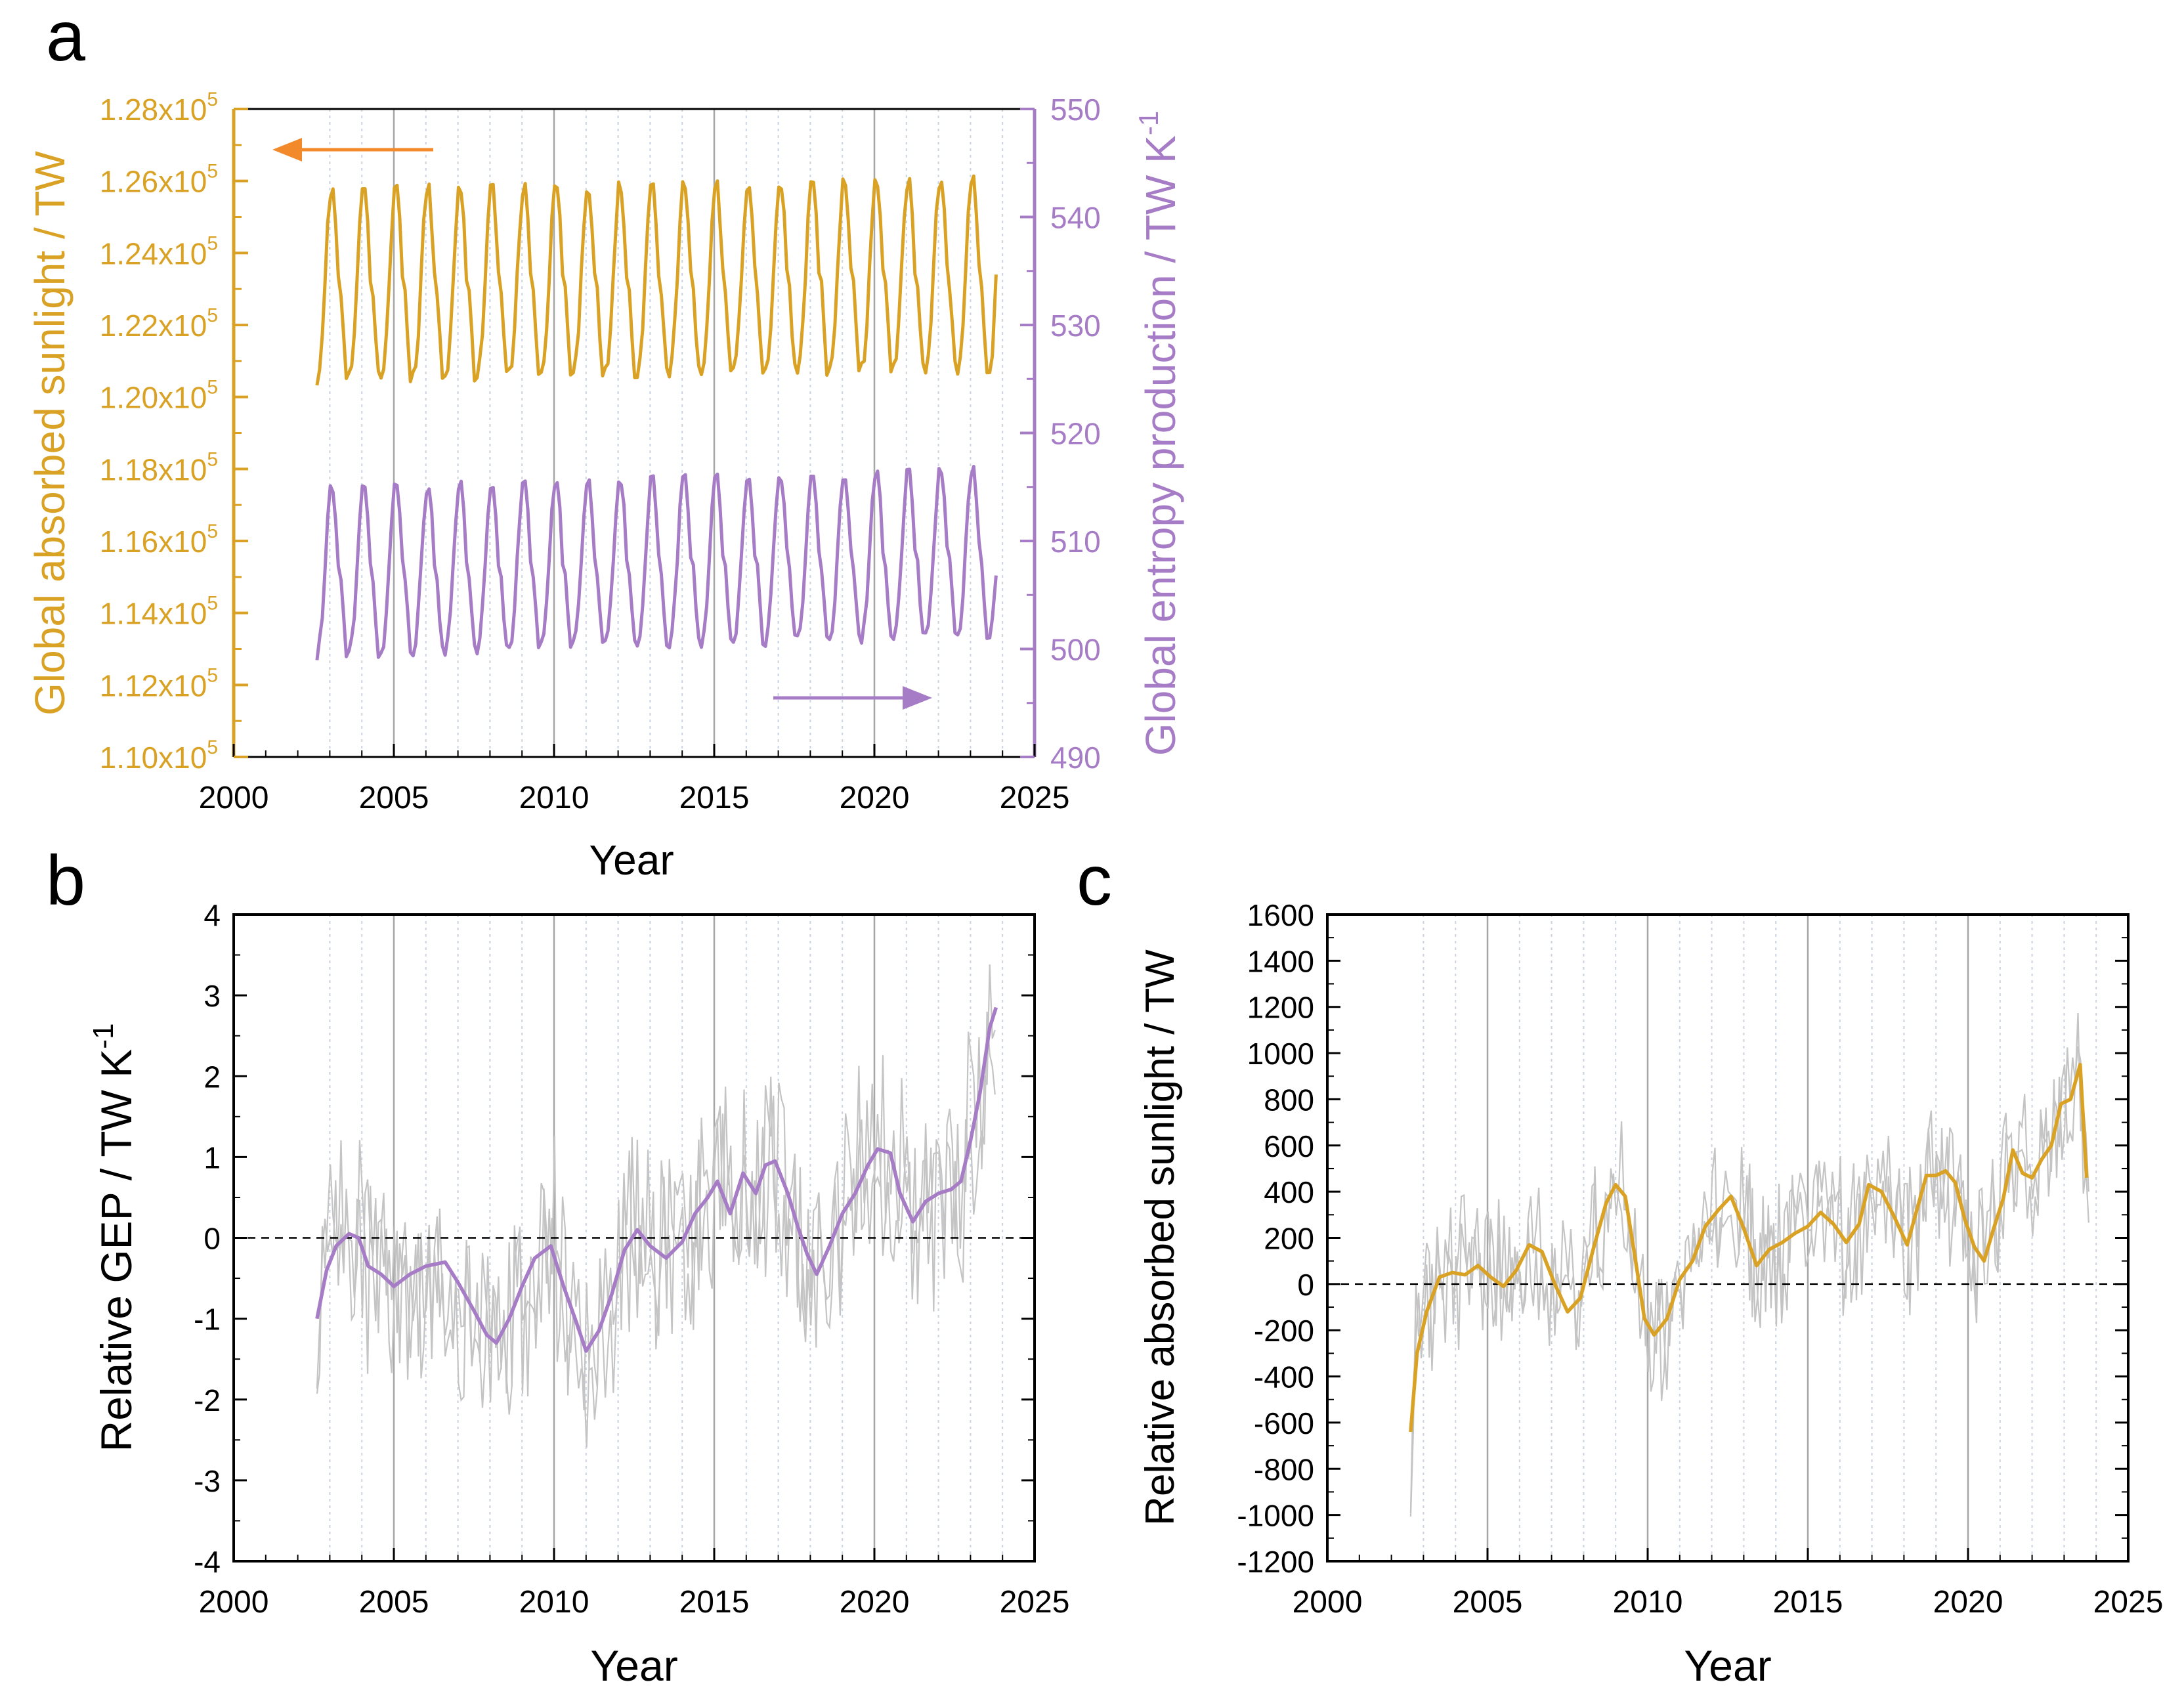 Image resolution: width=2184 pixels, height=1703 pixels. I want to click on tick-mantissa: 1.28x10, so click(153, 110).